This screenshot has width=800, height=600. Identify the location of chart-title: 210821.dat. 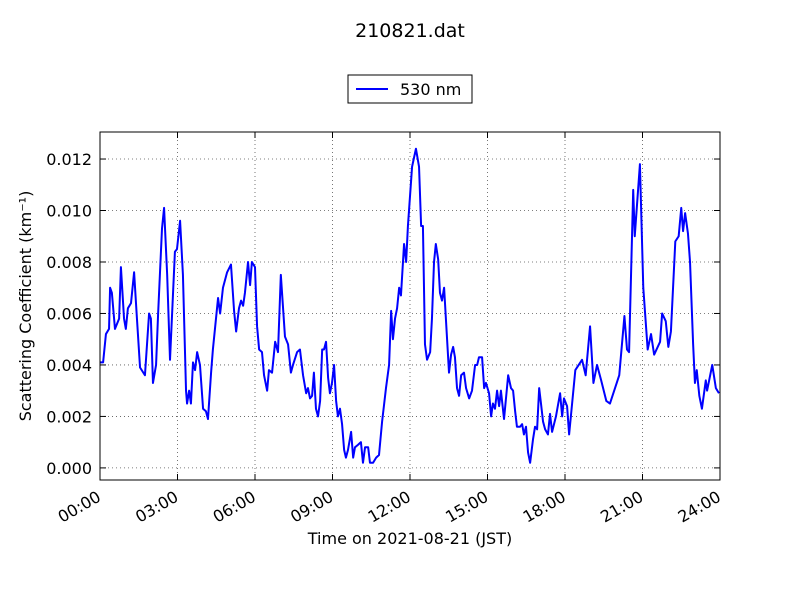
(410, 31).